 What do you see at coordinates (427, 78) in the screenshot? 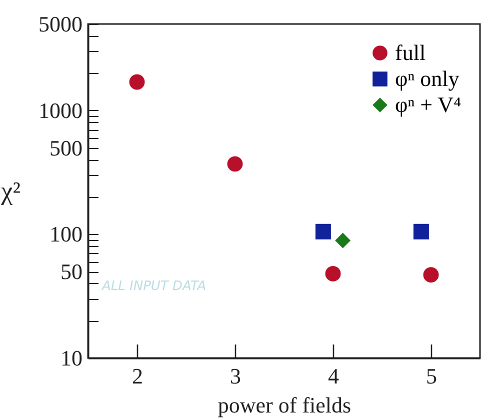
I see `legend-label: φⁿ only` at bounding box center [427, 78].